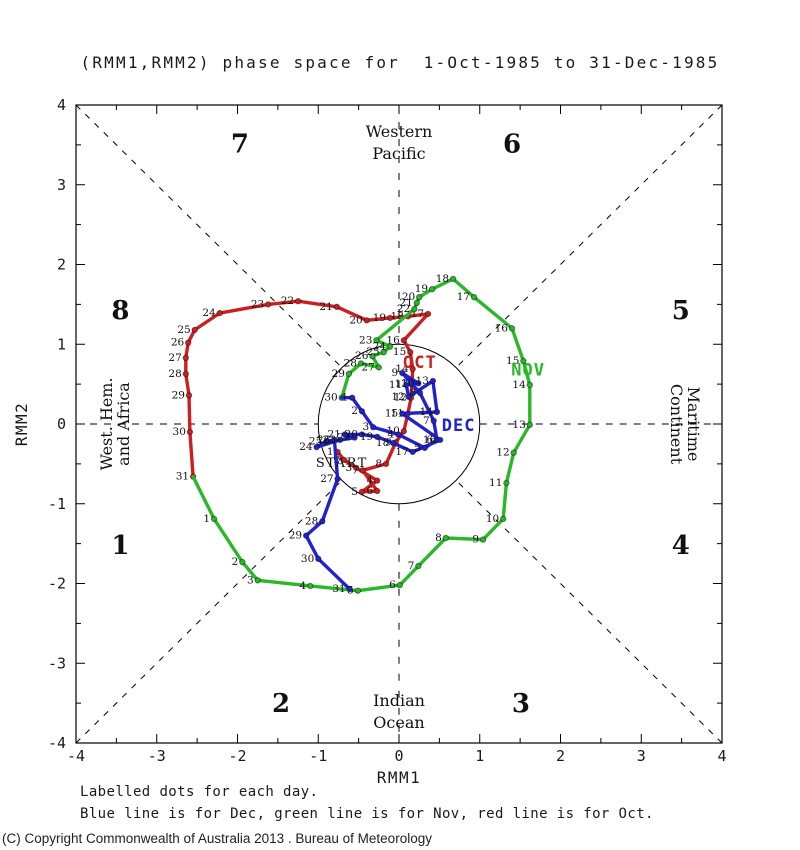 This screenshot has width=800, height=850. What do you see at coordinates (395, 373) in the screenshot?
I see `svg-text: 9` at bounding box center [395, 373].